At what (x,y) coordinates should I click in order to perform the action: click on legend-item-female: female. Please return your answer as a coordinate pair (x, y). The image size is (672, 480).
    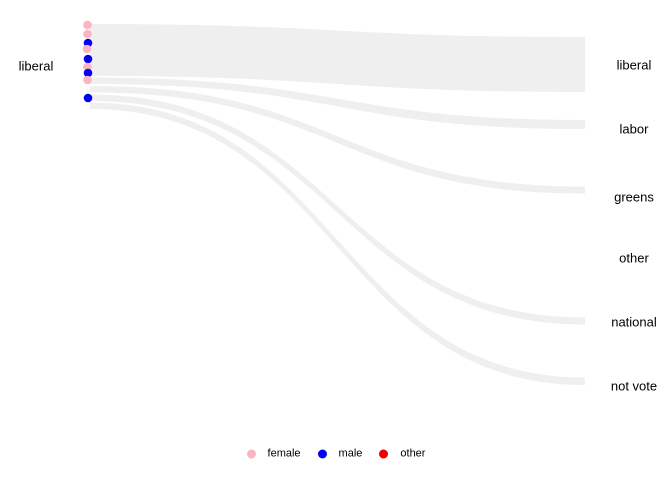
    Looking at the image, I should click on (273, 453).